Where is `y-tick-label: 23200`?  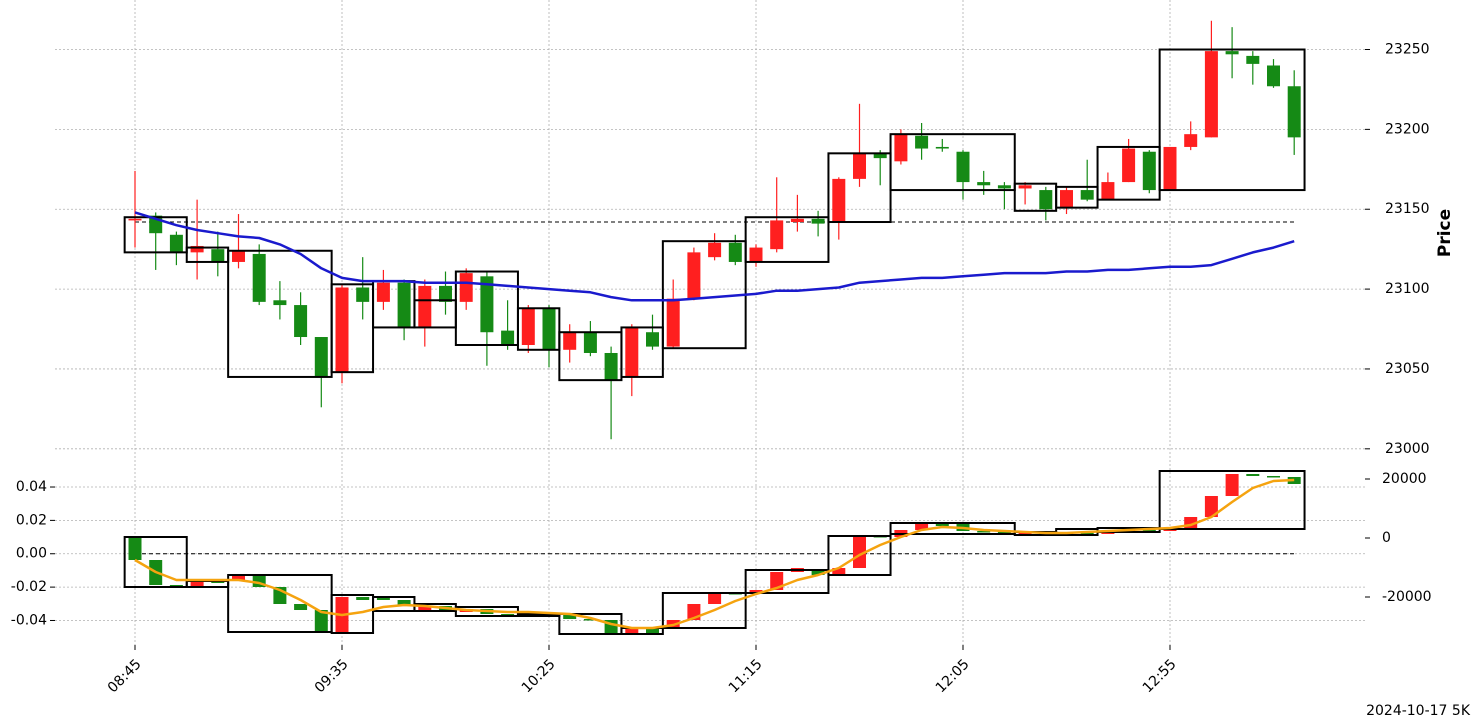
y-tick-label: 23200 is located at coordinates (1407, 129).